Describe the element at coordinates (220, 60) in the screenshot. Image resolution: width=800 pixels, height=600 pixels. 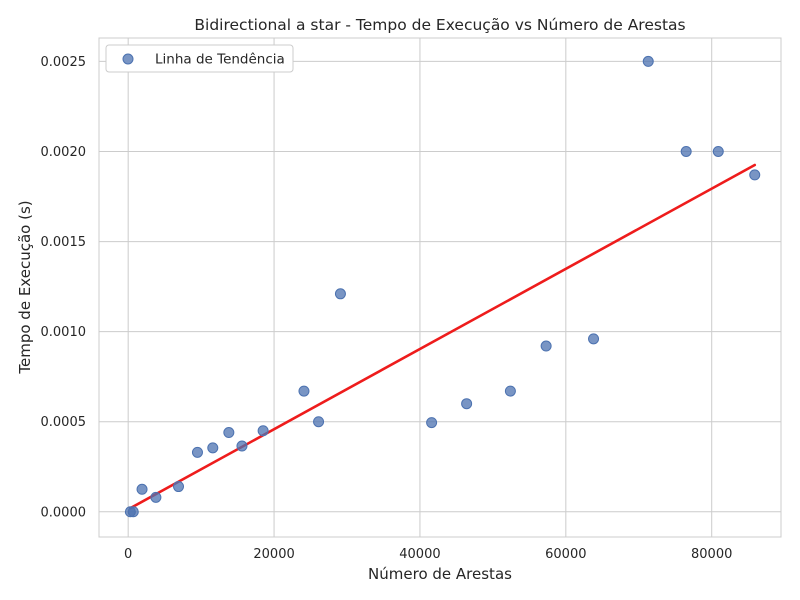
I see `legend-label: Linha de Tendência` at that location.